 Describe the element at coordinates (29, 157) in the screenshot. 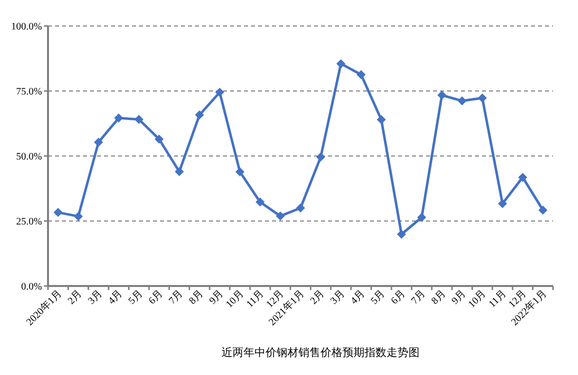

I see `y-tick-label: 50.0%` at that location.